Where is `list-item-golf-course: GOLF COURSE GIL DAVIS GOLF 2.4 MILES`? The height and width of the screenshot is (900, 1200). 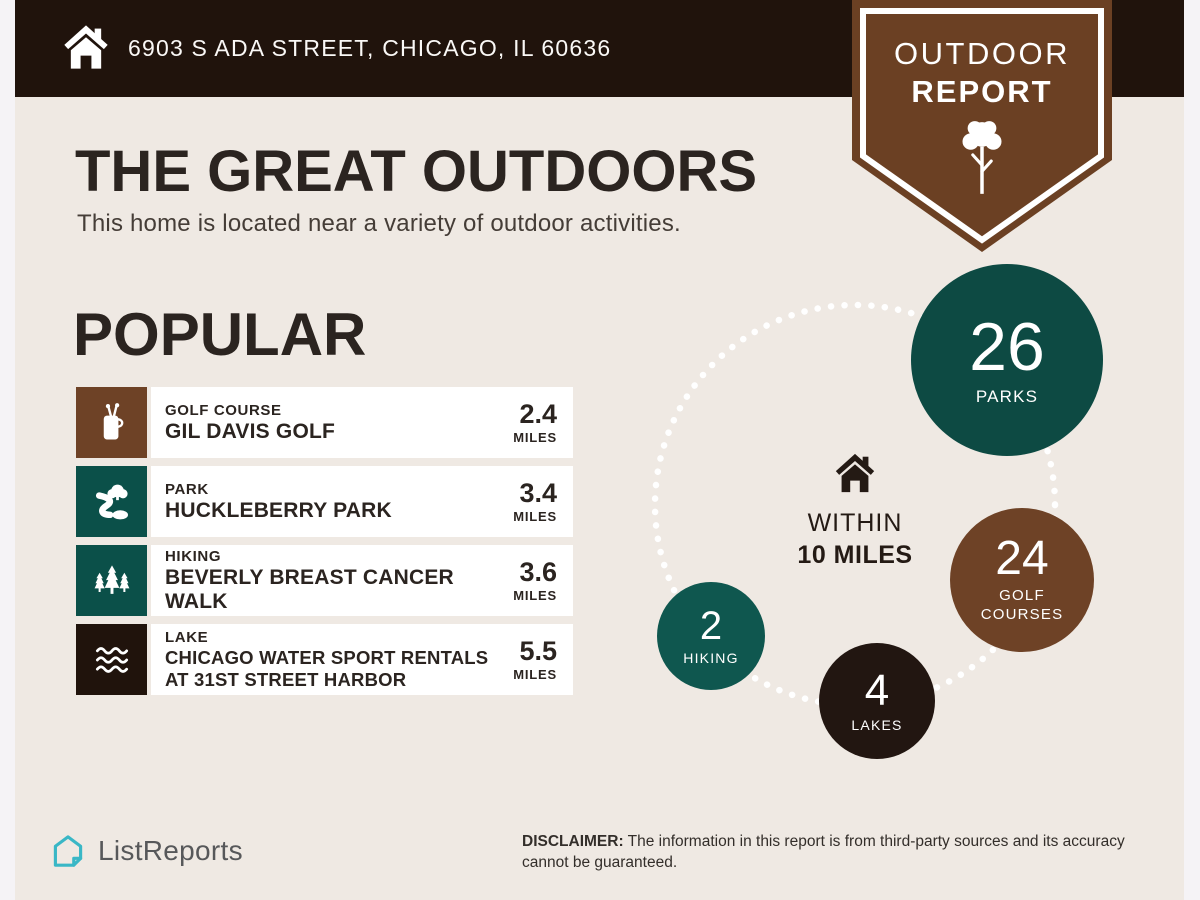 list-item-golf-course: GOLF COURSE GIL DAVIS GOLF 2.4 MILES is located at coordinates (324, 422).